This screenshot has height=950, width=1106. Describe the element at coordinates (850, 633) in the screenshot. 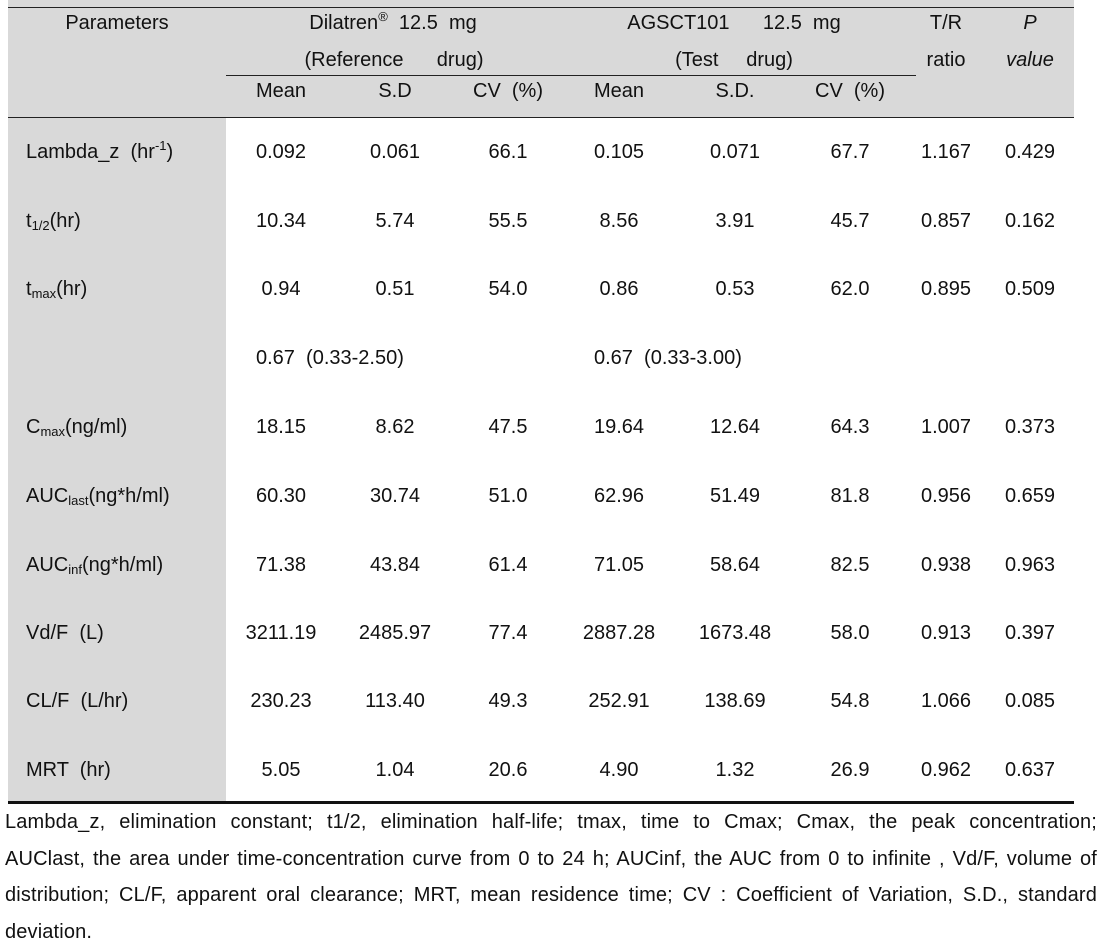

I see `cell-test-cv: 58.0` at that location.